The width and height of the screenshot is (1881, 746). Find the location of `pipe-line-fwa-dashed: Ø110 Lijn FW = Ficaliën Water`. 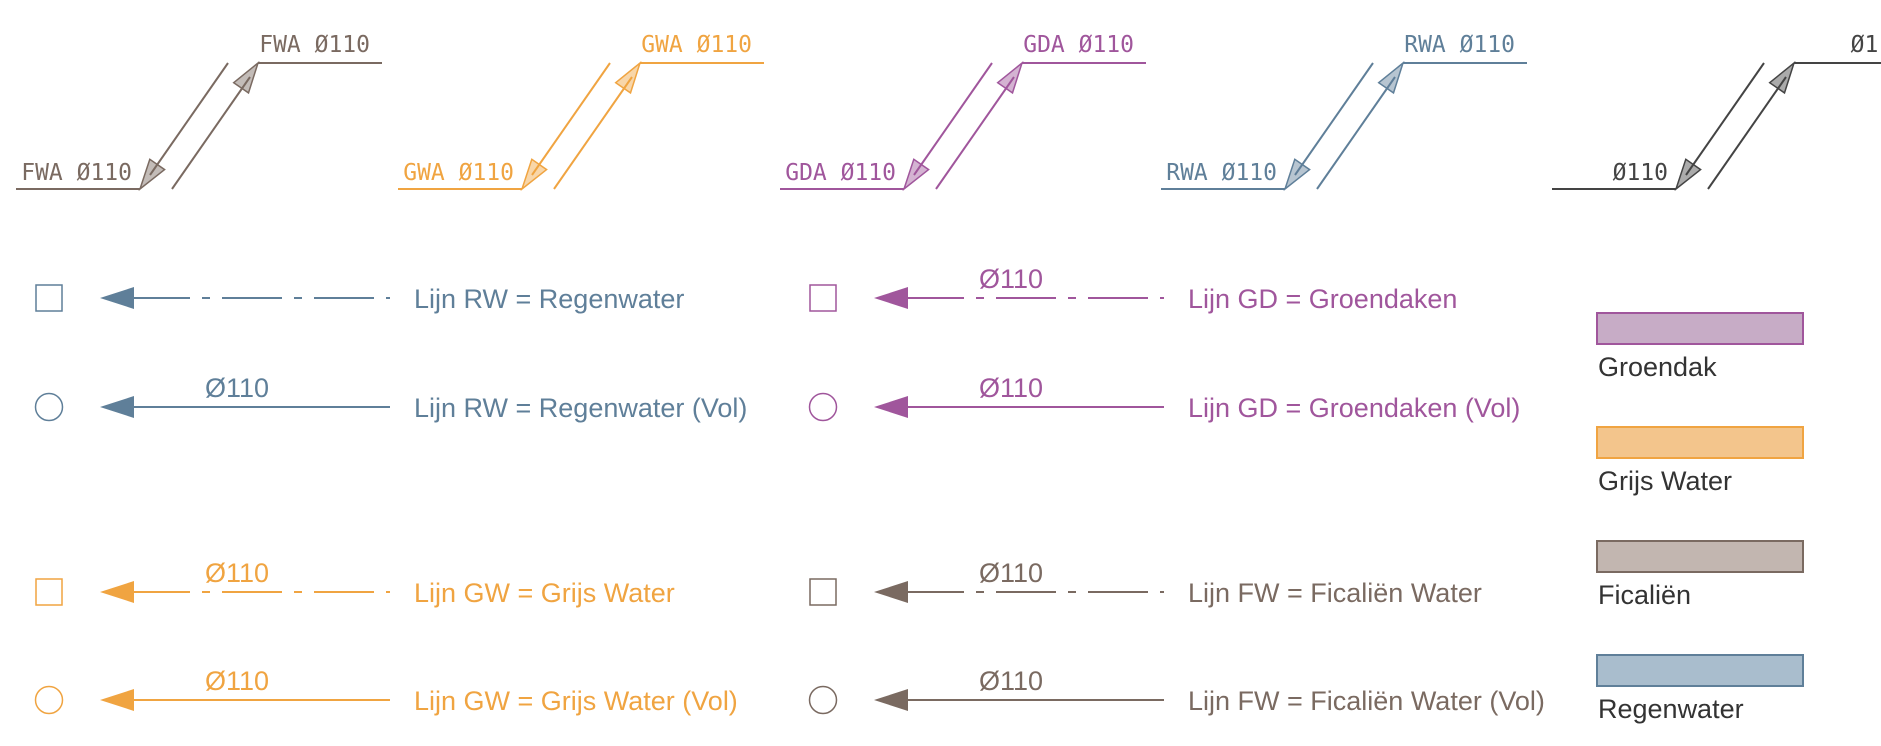

pipe-line-fwa-dashed: Ø110 Lijn FW = Ficaliën Water is located at coordinates (1145, 583).